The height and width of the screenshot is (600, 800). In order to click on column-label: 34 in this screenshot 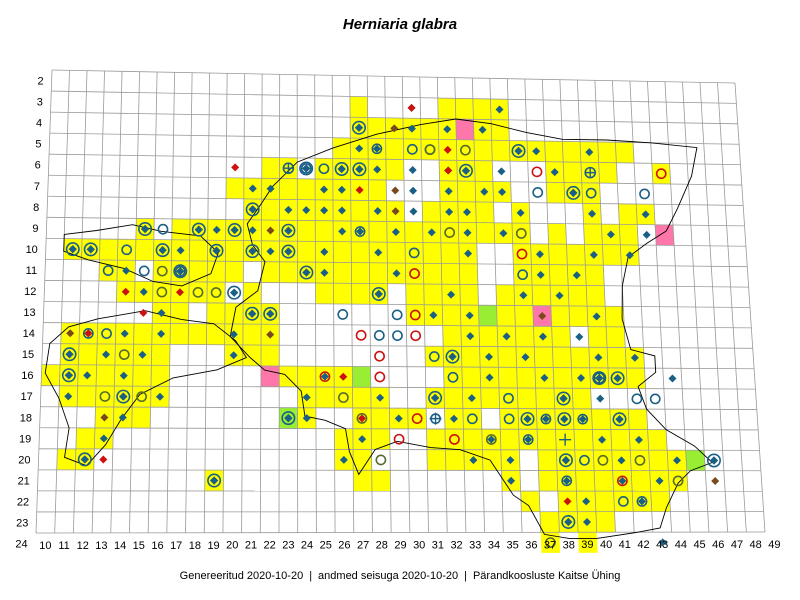, I will do `click(494, 545)`.